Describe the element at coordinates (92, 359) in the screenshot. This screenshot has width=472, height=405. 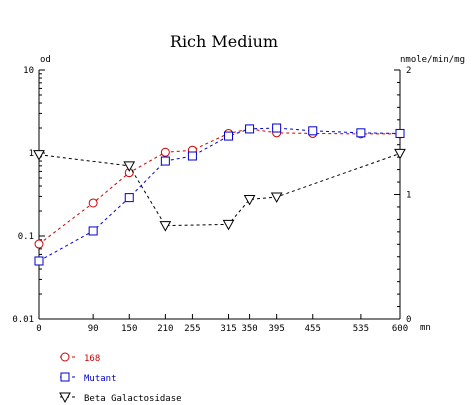
I see `legend-label: 168` at that location.